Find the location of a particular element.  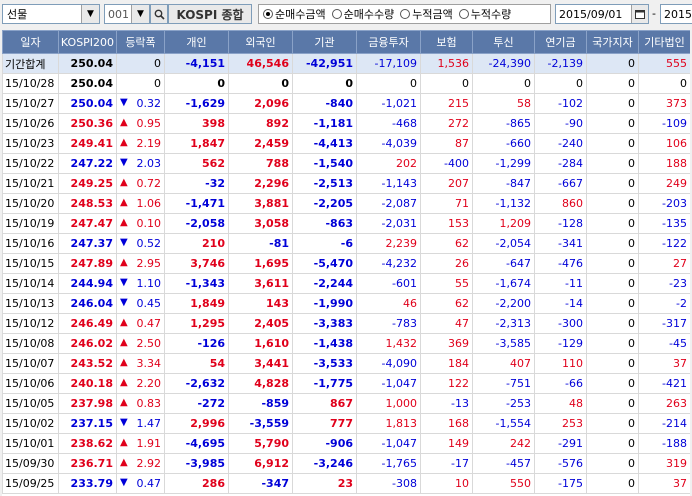

institution-cell: -3,533 is located at coordinates (324, 363).